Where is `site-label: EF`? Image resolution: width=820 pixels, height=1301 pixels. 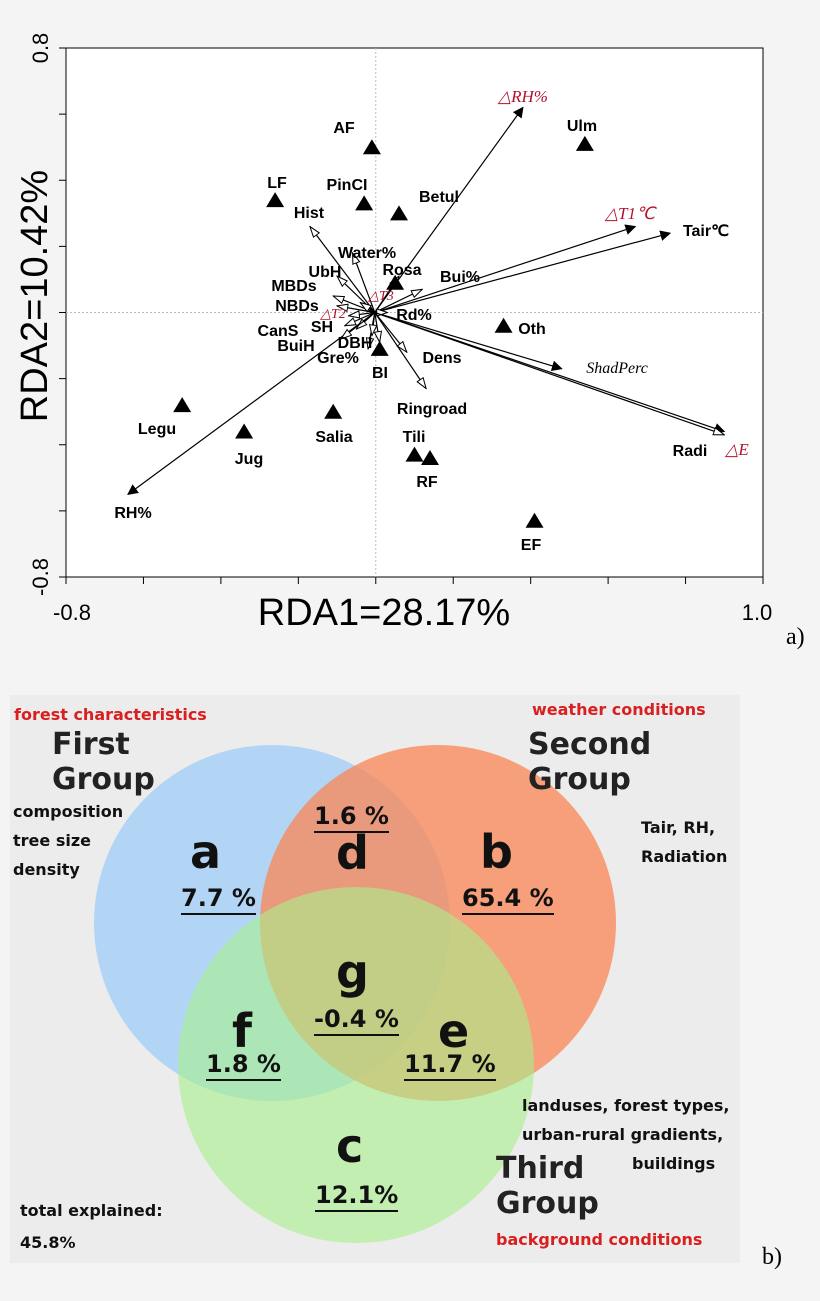 site-label: EF is located at coordinates (531, 545).